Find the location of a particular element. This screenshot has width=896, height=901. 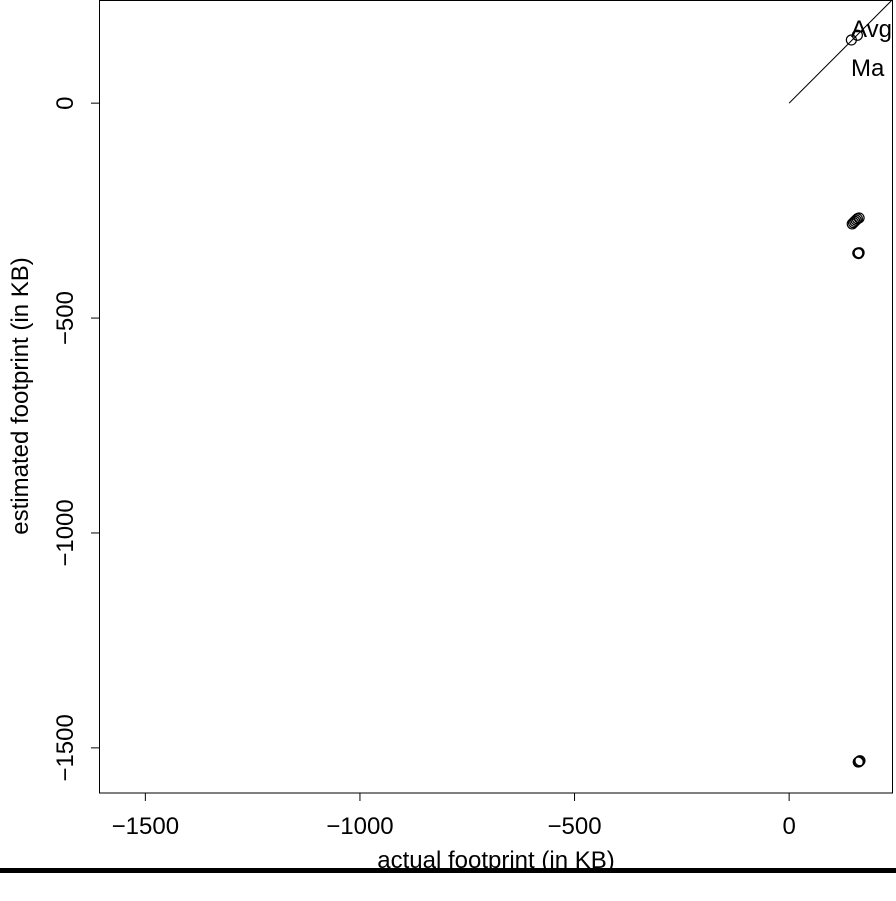

y-tick-label: −1000 is located at coordinates (65, 532).